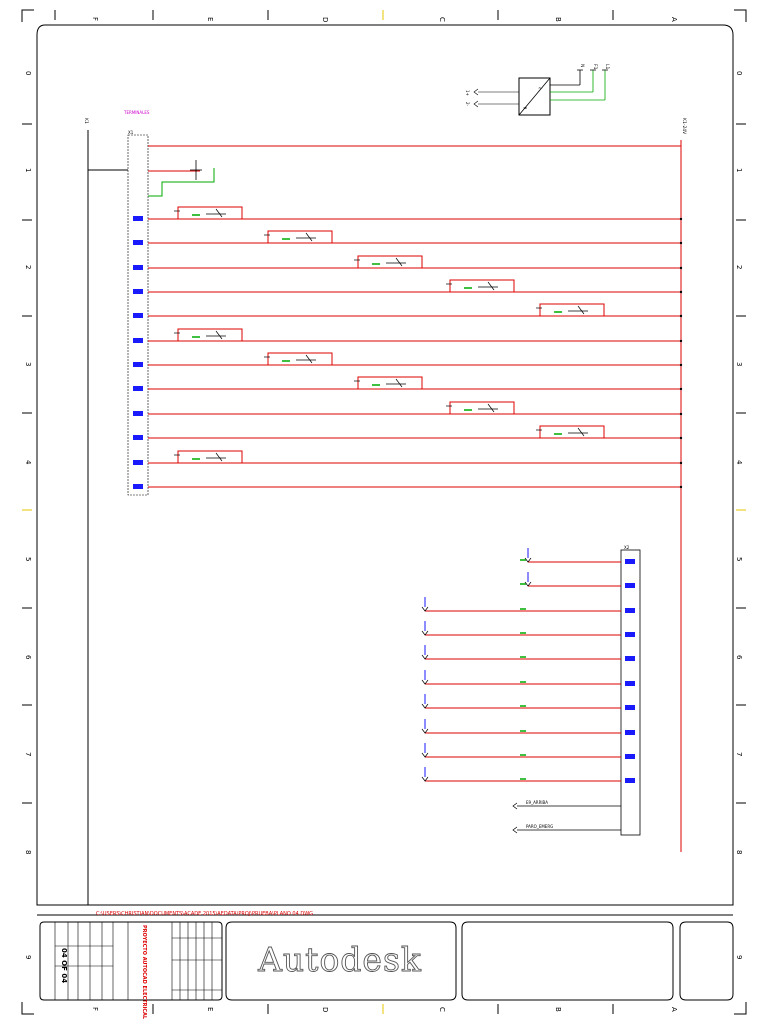 Image resolution: width=768 pixels, height=1024 pixels. Describe the element at coordinates (706, 961) in the screenshot. I see `info-panel-small` at that location.